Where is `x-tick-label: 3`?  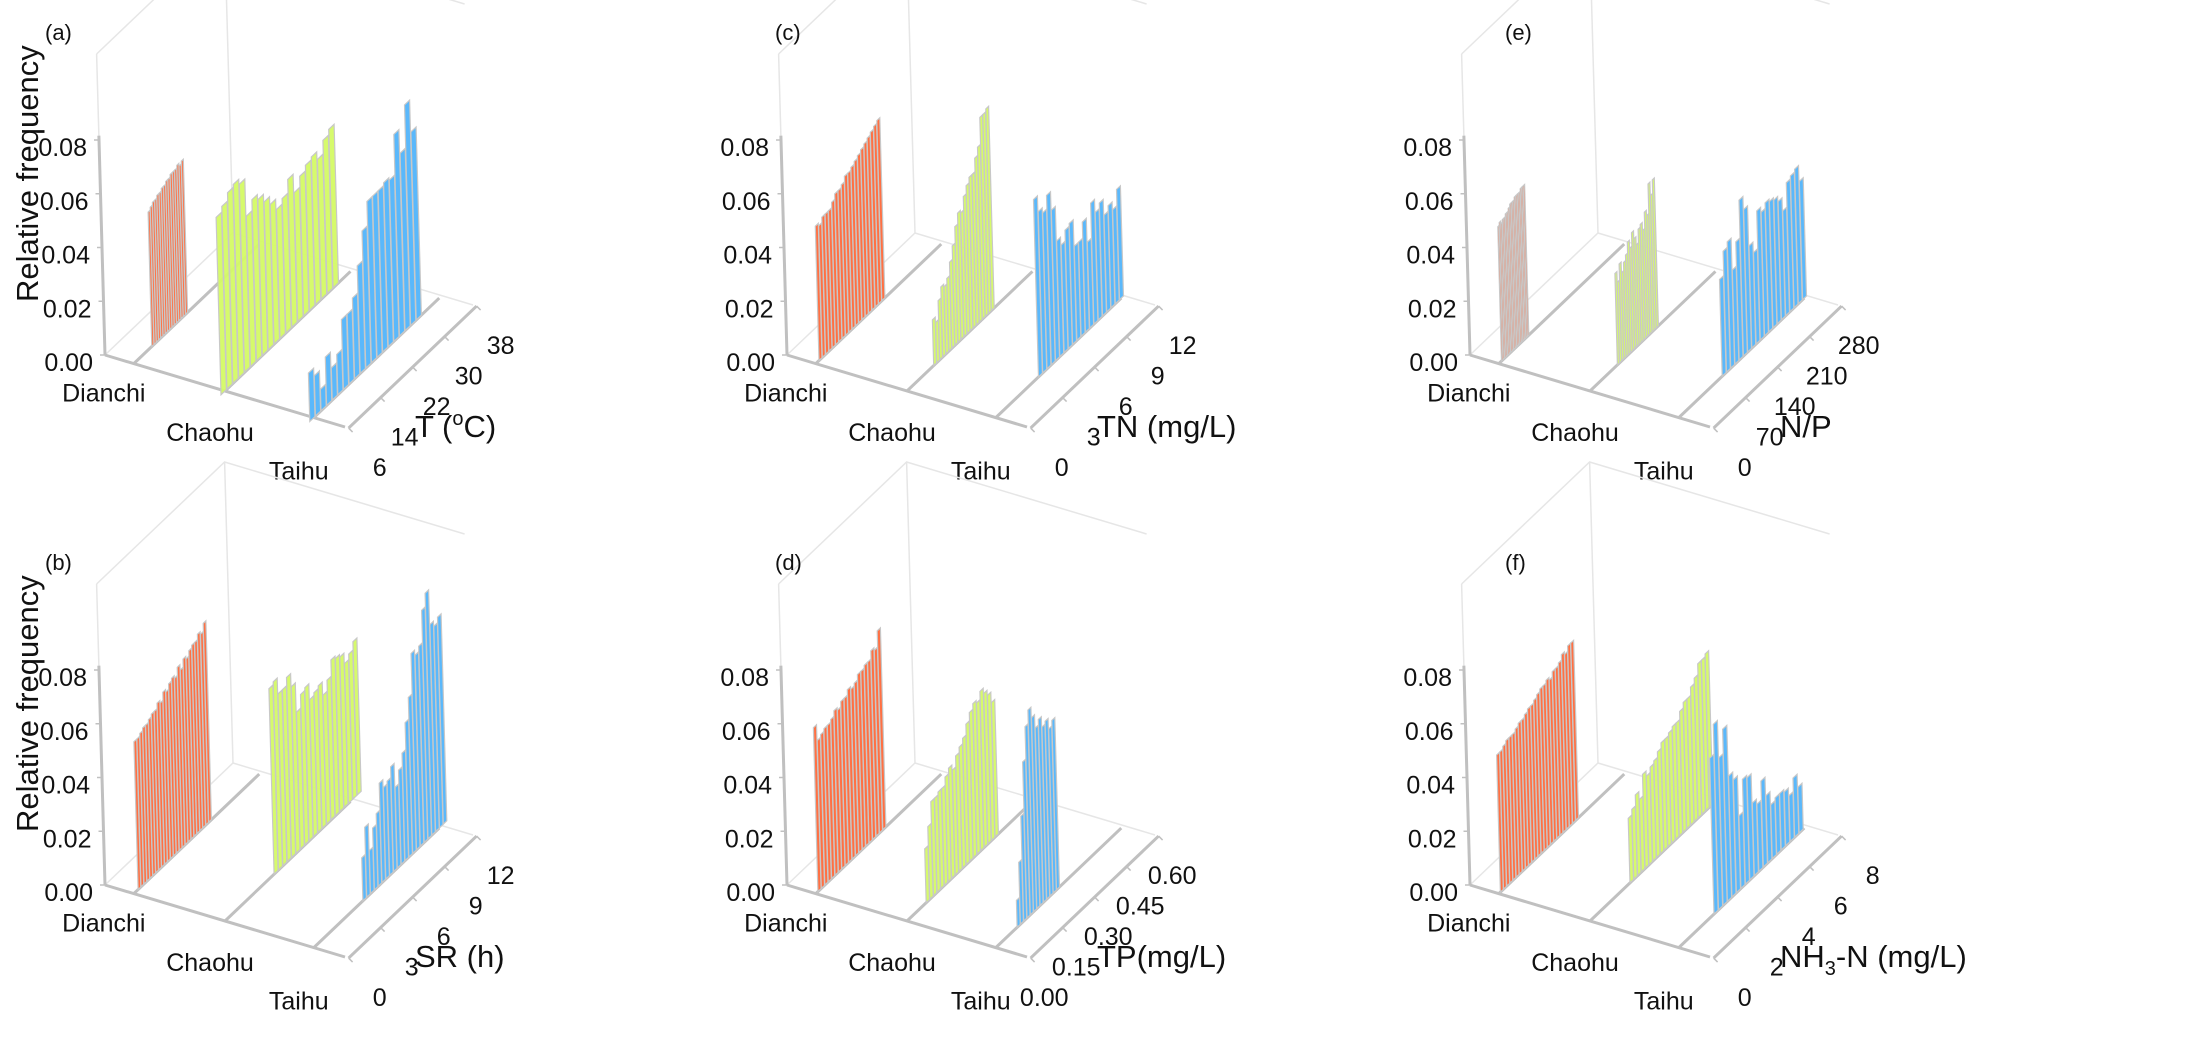 x-tick-label: 3 is located at coordinates (1094, 438).